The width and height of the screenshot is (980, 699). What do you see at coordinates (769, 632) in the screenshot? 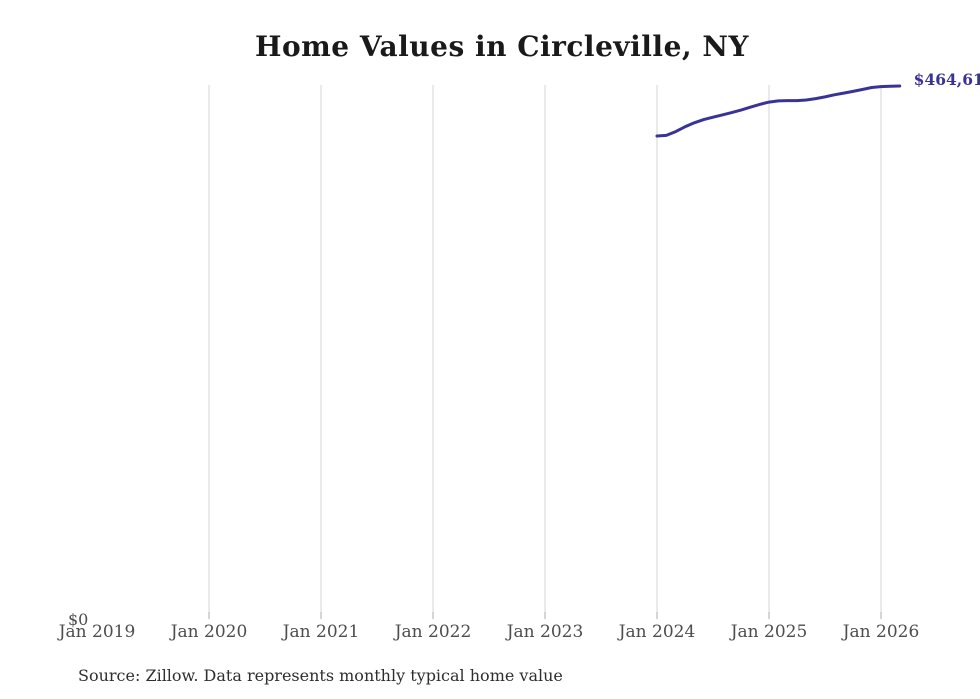
I see `x-axis-label: Jan 2025` at bounding box center [769, 632].